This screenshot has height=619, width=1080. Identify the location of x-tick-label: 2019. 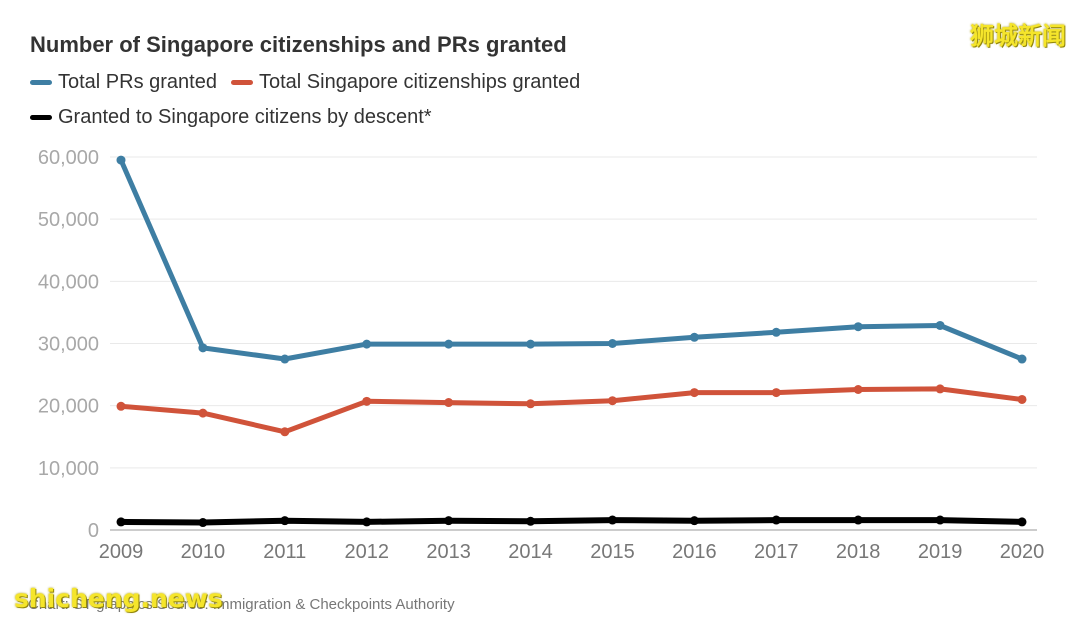
(940, 552).